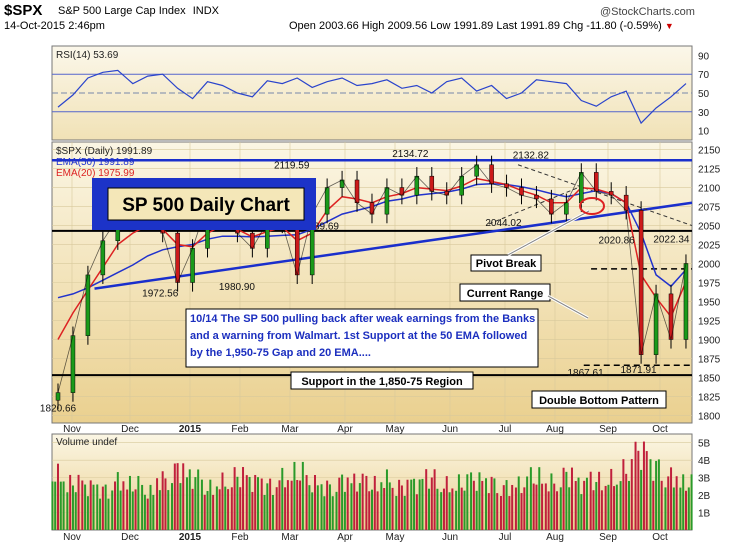 The height and width of the screenshot is (560, 741). Describe the element at coordinates (608, 537) in the screenshot. I see `volume-x-label: Sep` at that location.